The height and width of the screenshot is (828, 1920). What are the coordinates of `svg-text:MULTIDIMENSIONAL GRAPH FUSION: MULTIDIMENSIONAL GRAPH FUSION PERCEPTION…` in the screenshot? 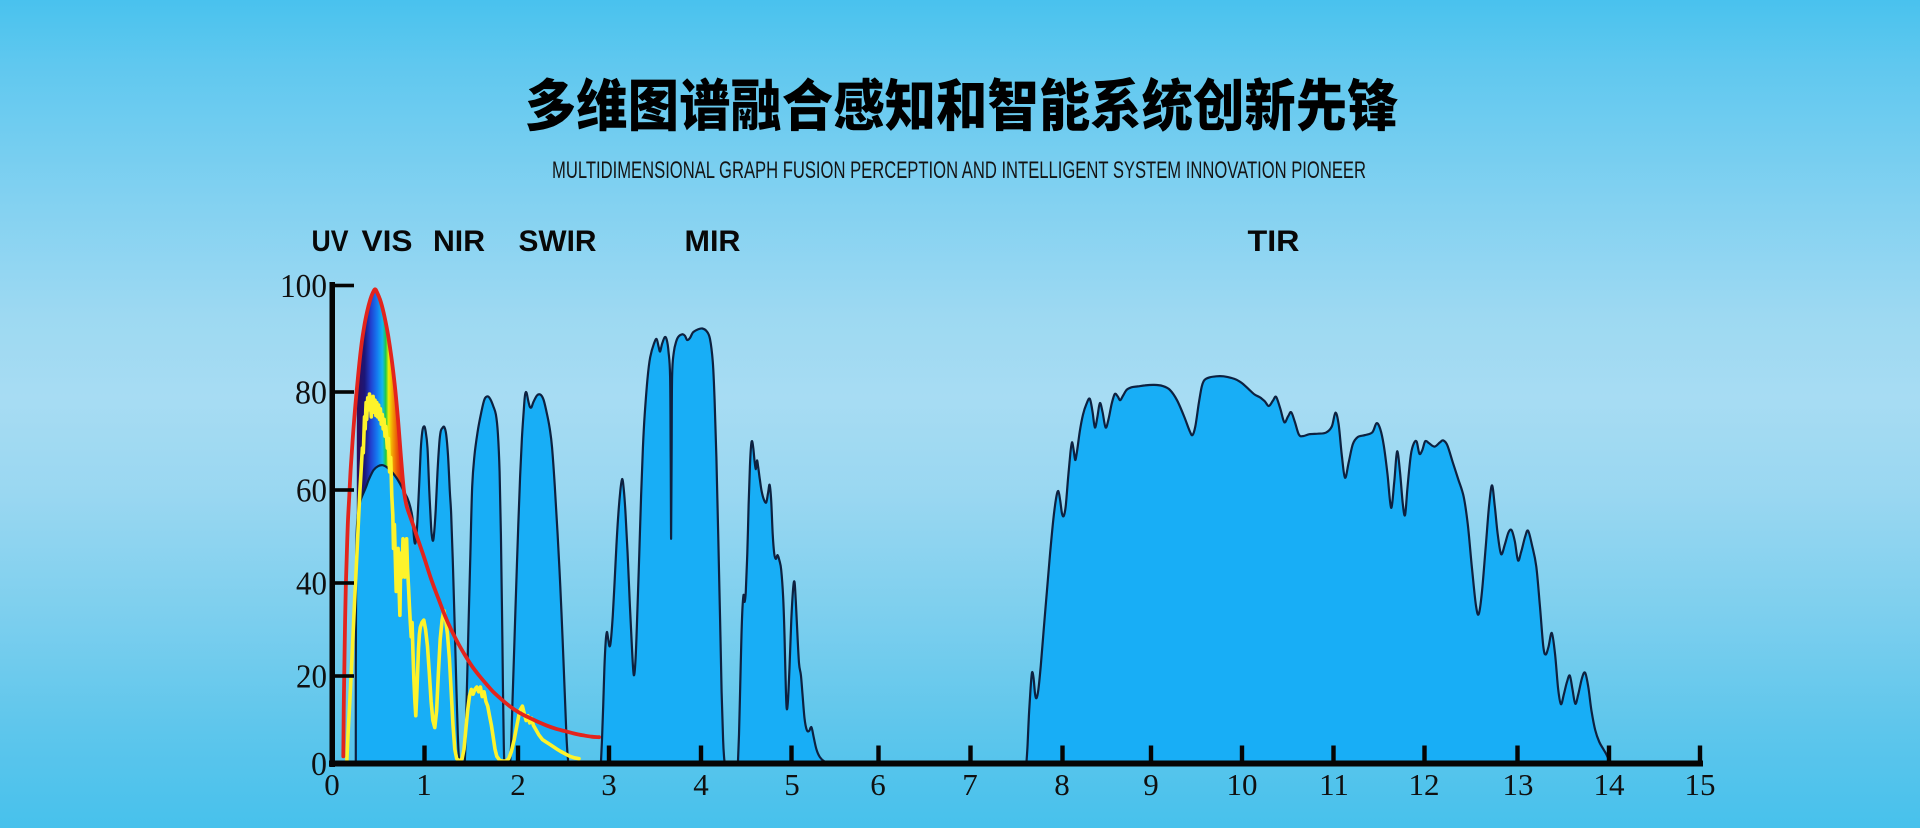 It's located at (959, 170).